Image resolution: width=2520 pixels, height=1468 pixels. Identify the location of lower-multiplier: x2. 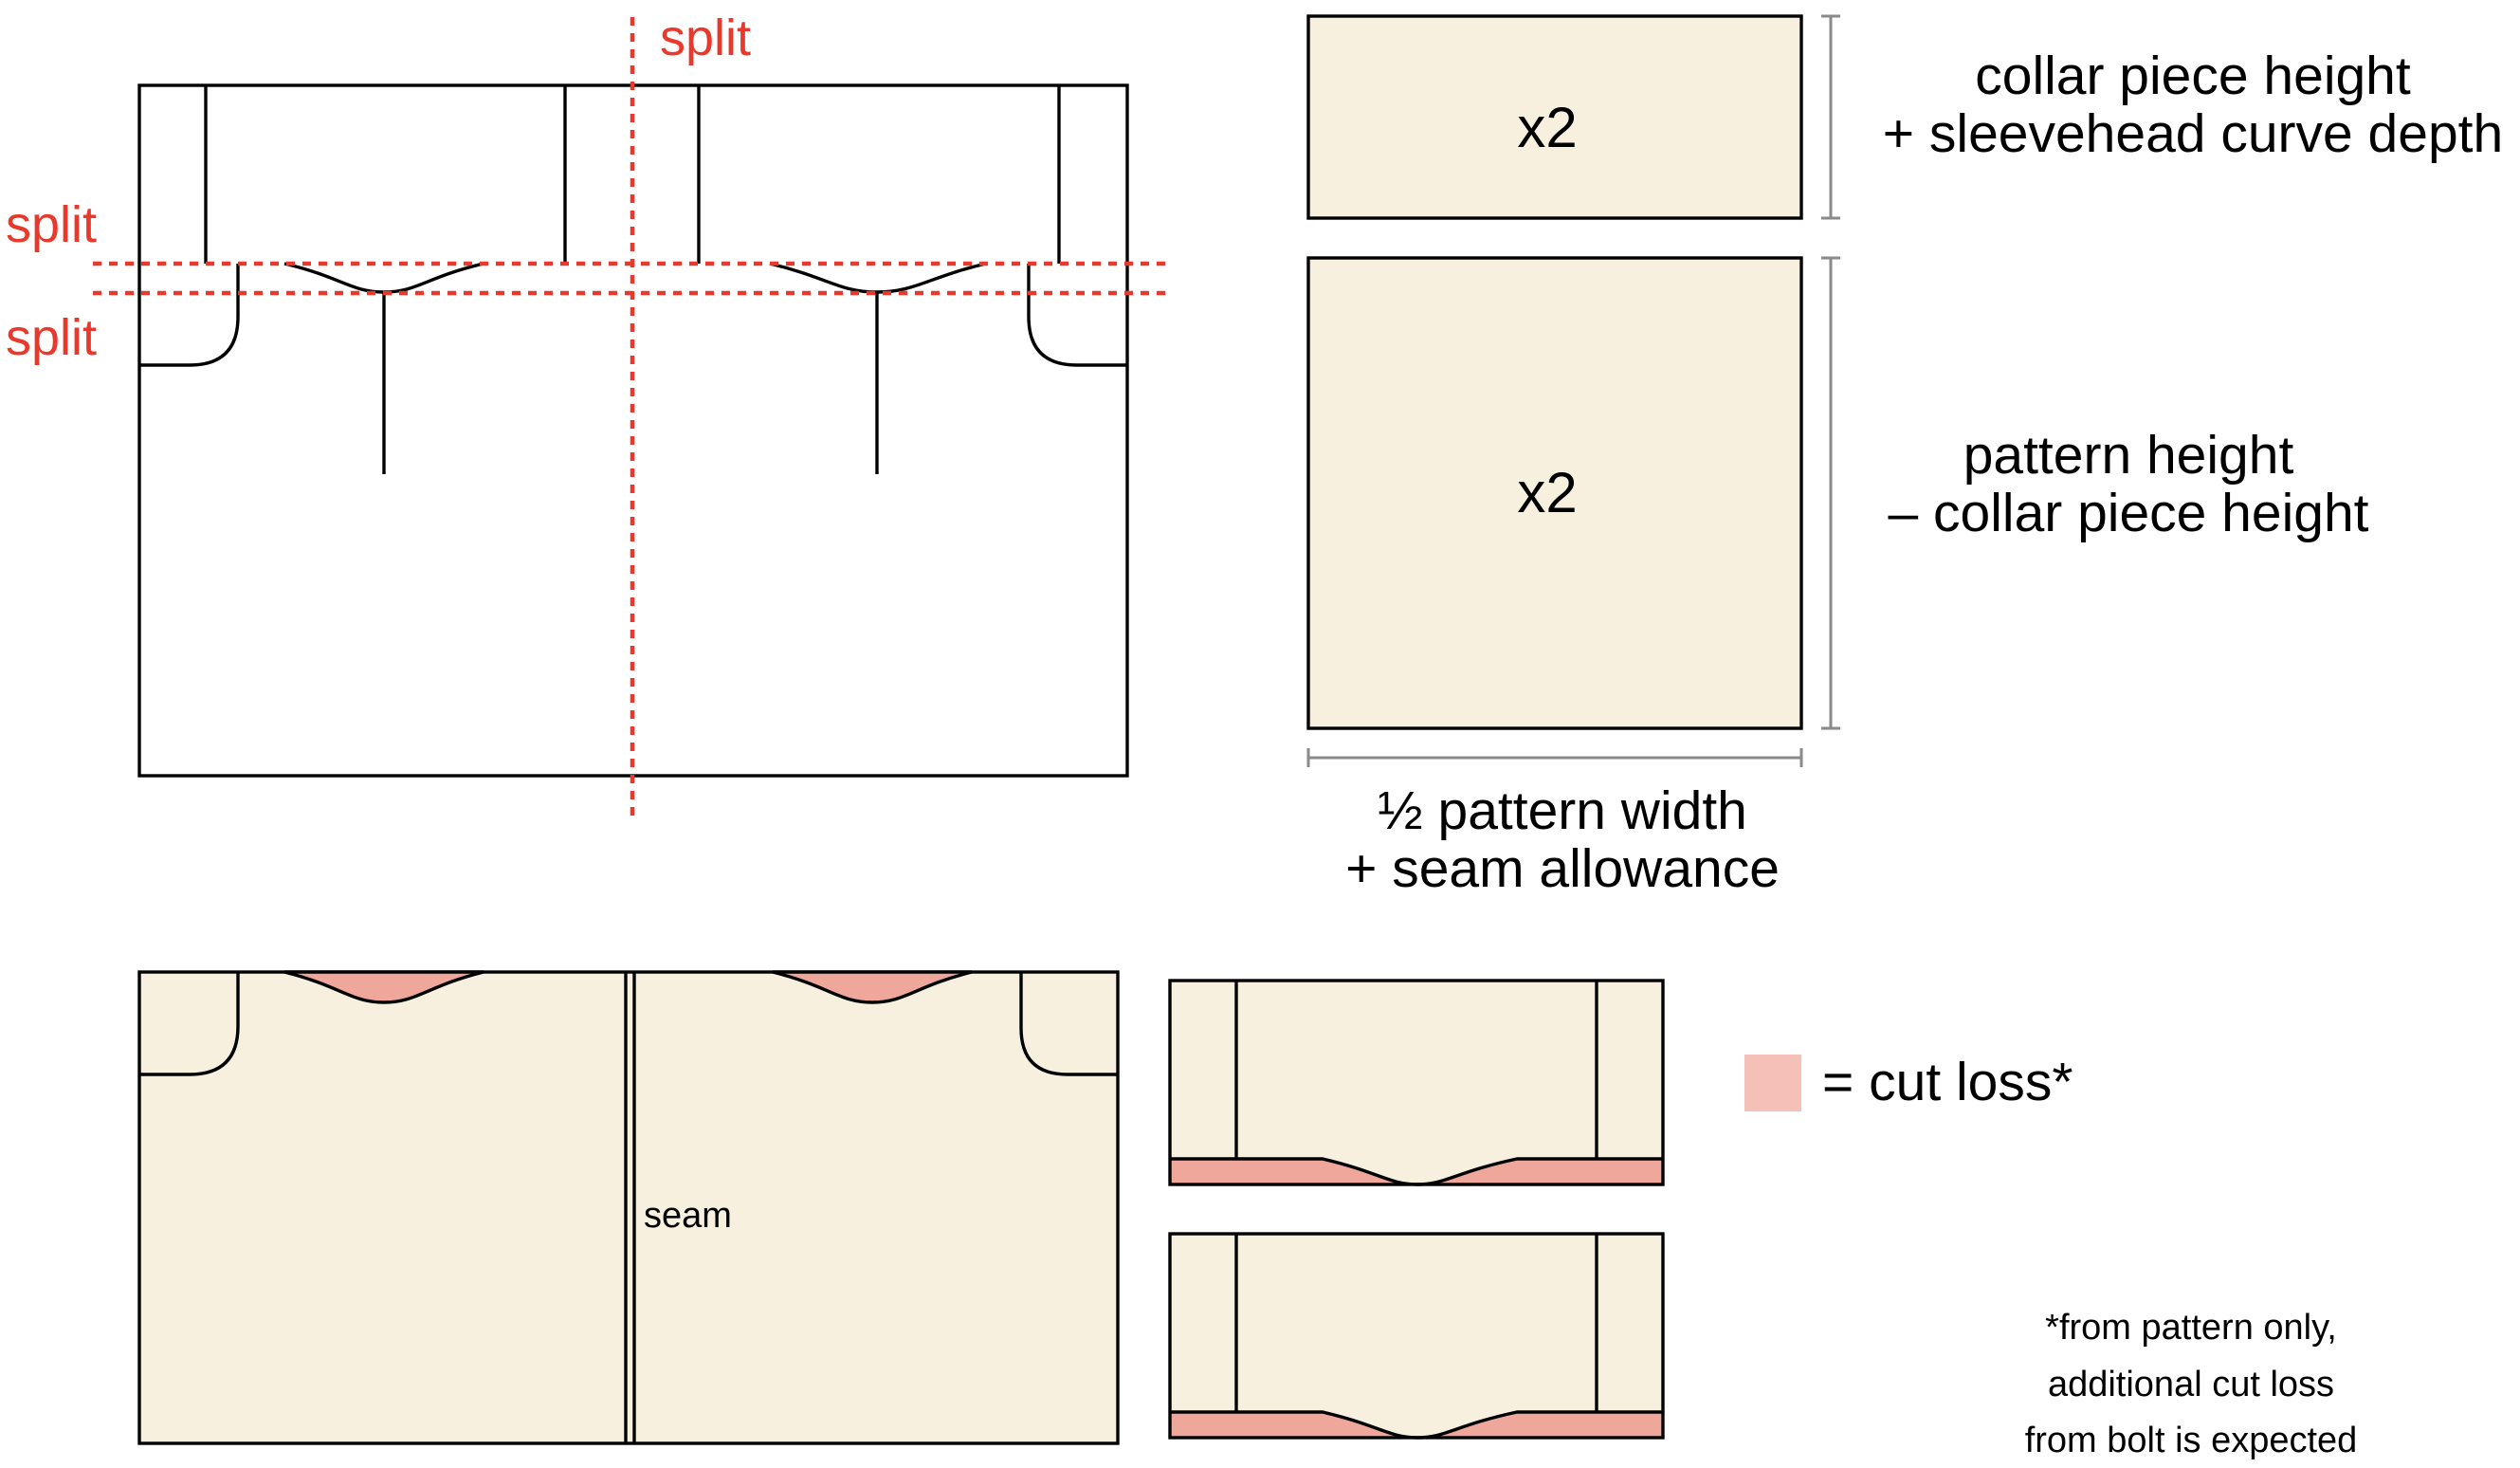
(1547, 492).